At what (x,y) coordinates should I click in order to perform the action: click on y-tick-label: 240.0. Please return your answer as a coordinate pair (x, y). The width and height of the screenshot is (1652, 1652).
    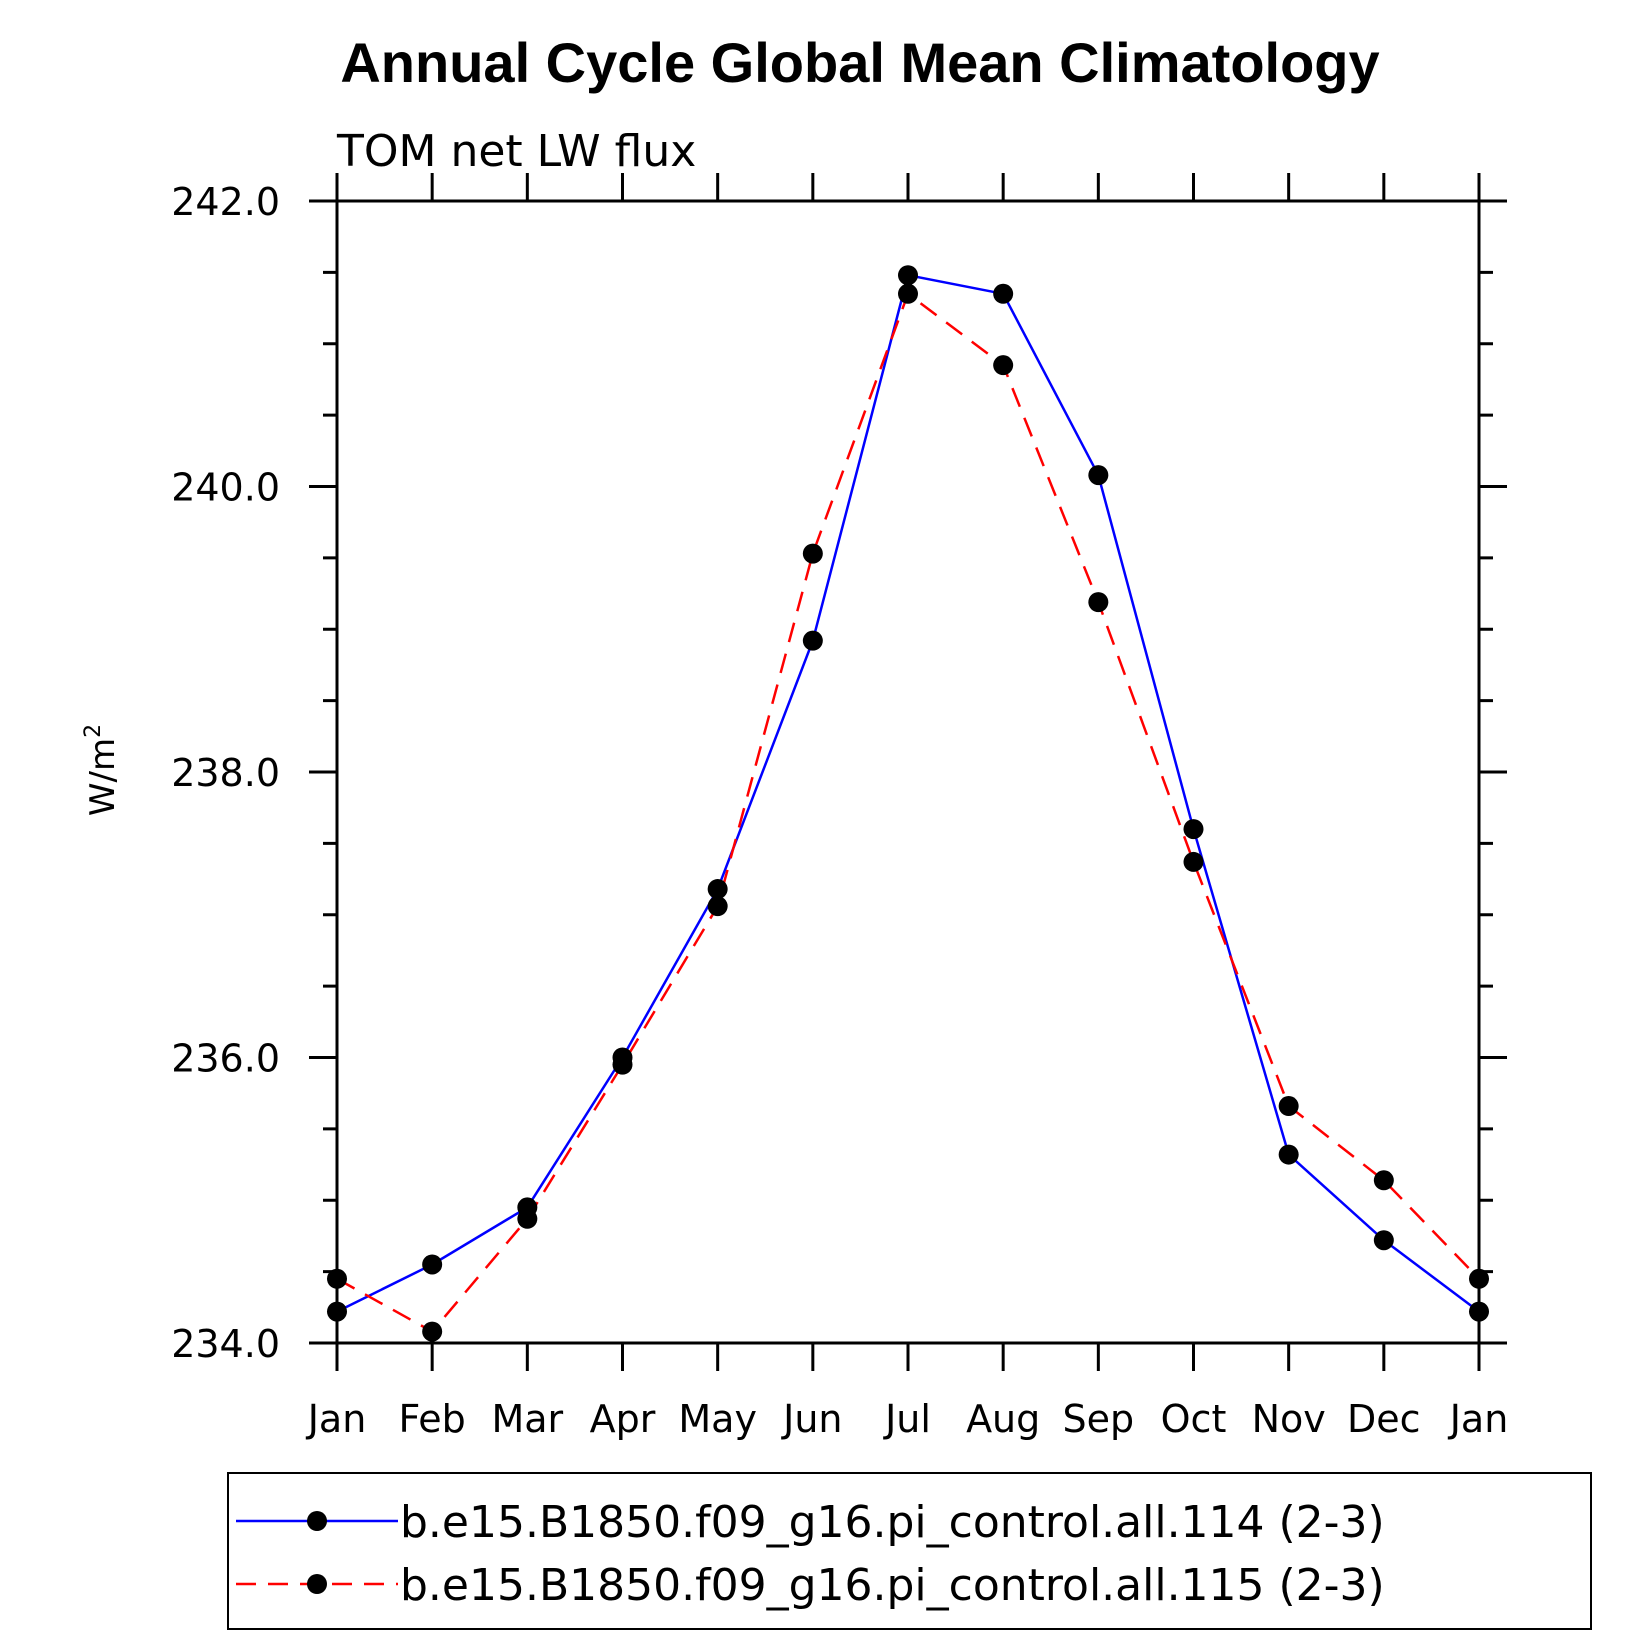
    Looking at the image, I should click on (225, 488).